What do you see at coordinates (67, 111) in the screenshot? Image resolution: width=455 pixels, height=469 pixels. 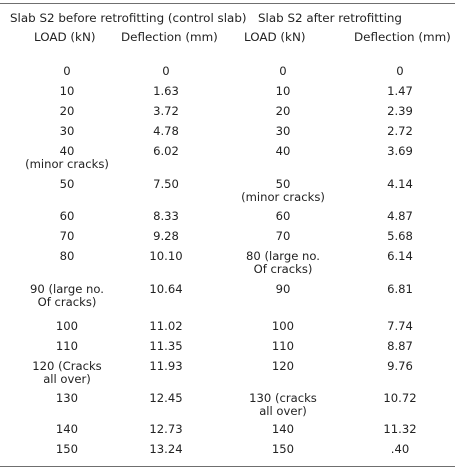 I see `load-before-cell: 20` at bounding box center [67, 111].